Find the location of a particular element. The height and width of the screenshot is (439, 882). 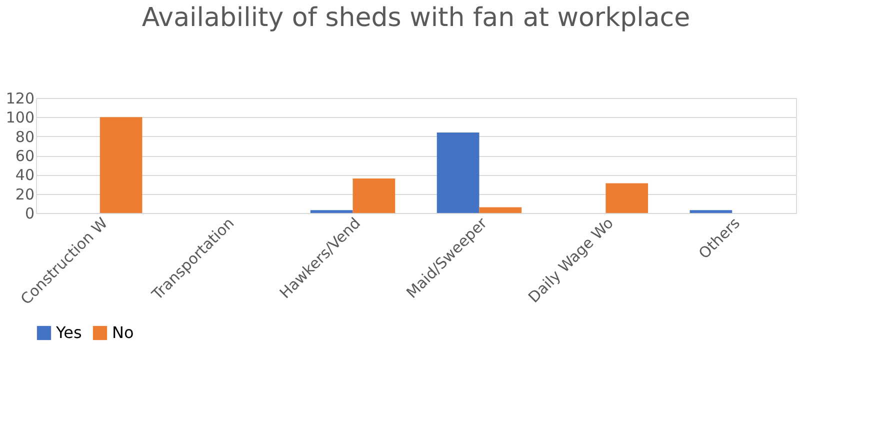

y-tick-label: 120 is located at coordinates (20, 99).